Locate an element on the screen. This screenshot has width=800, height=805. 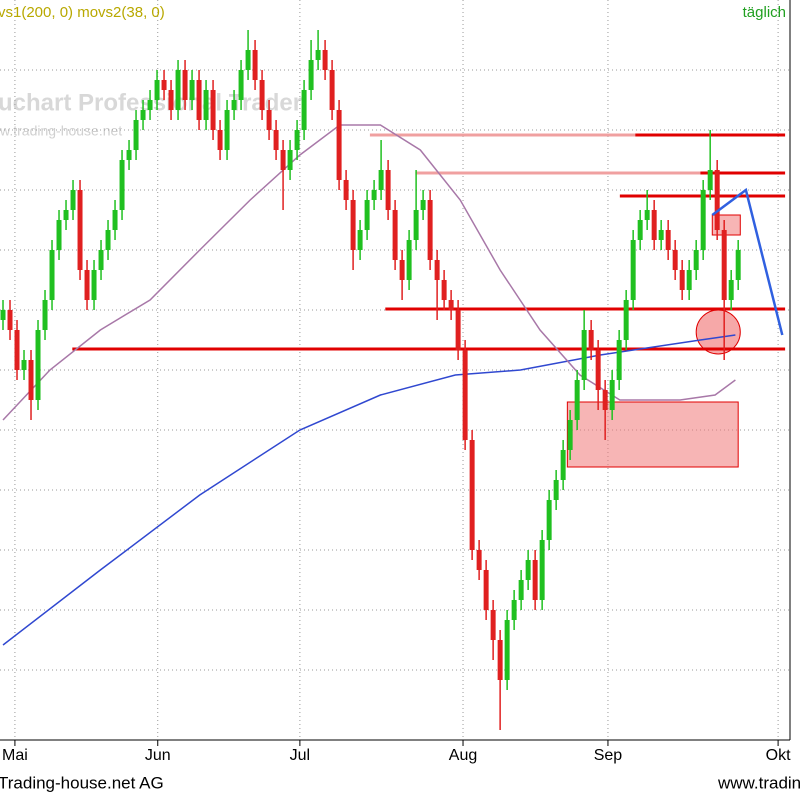
footer-right: www.trading is located at coordinates (758, 782).